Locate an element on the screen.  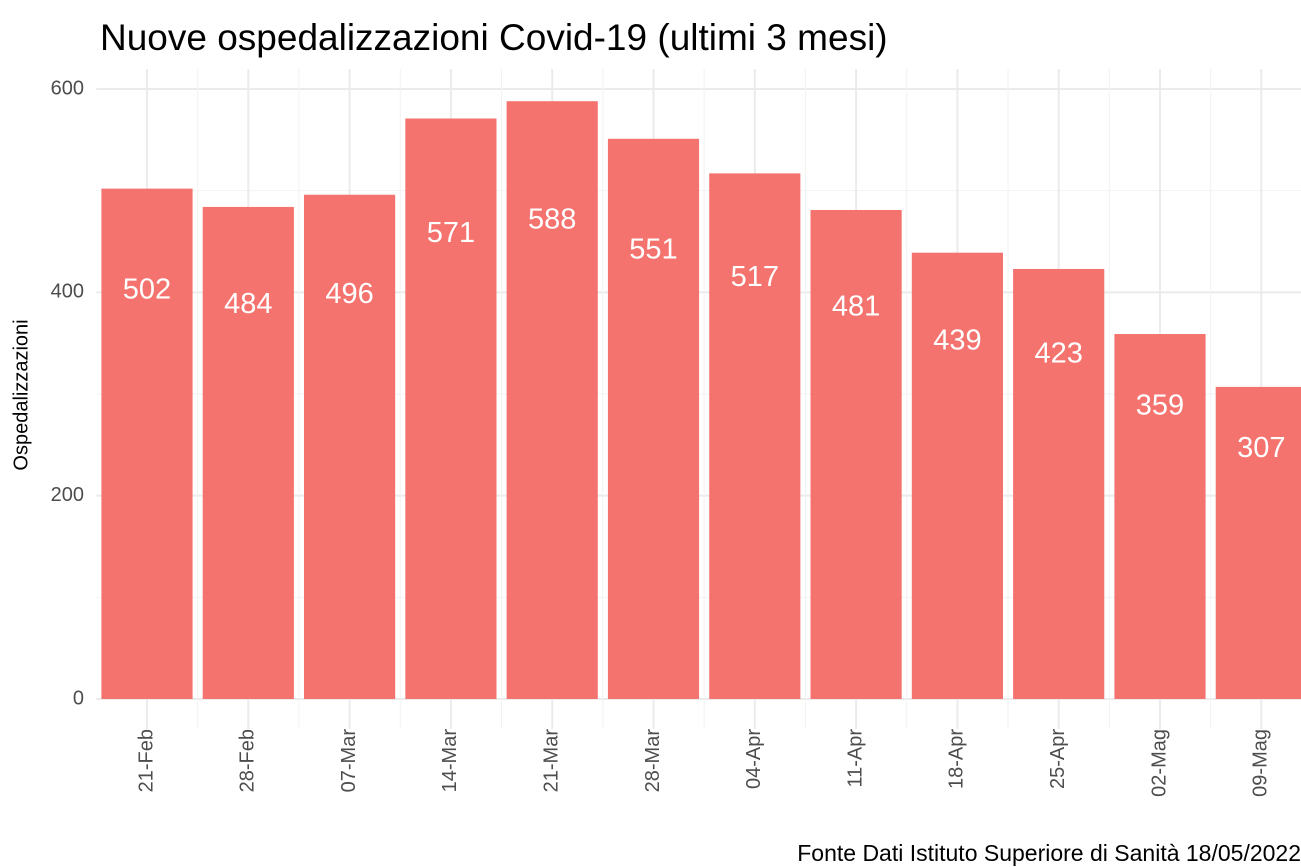
value-label: 588 is located at coordinates (552, 219).